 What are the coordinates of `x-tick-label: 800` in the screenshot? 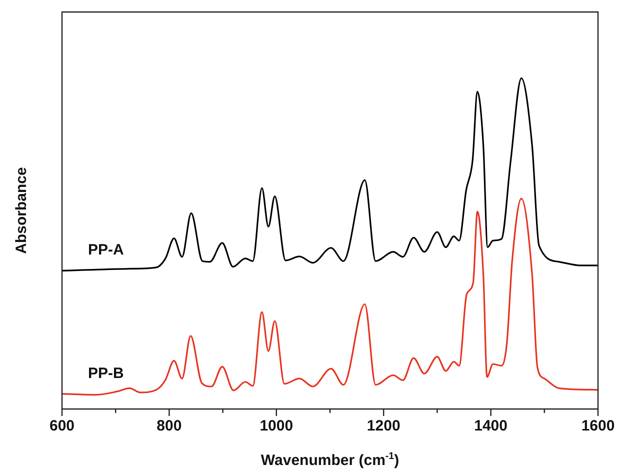 It's located at (169, 426).